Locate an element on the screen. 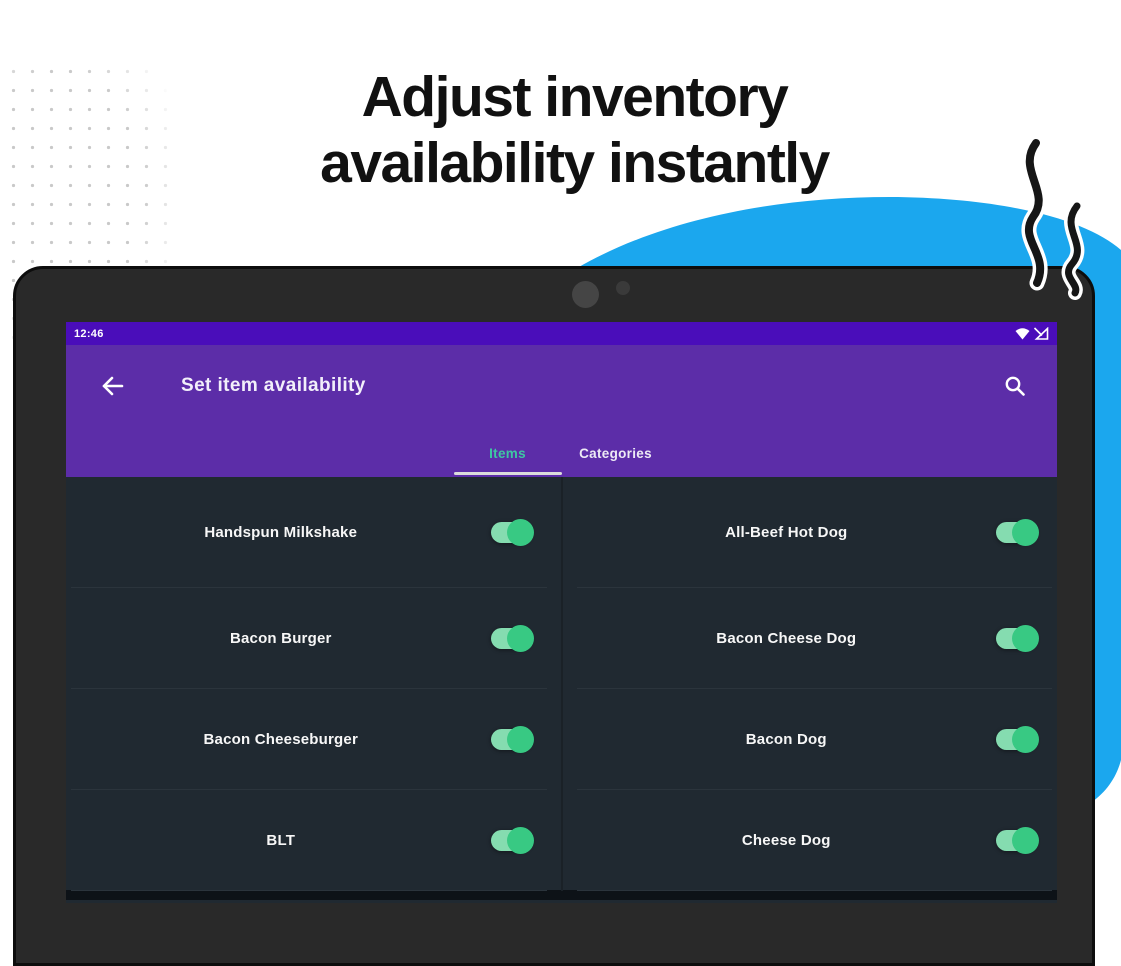 The width and height of the screenshot is (1121, 966). item-label: Bacon Burger is located at coordinates (280, 638).